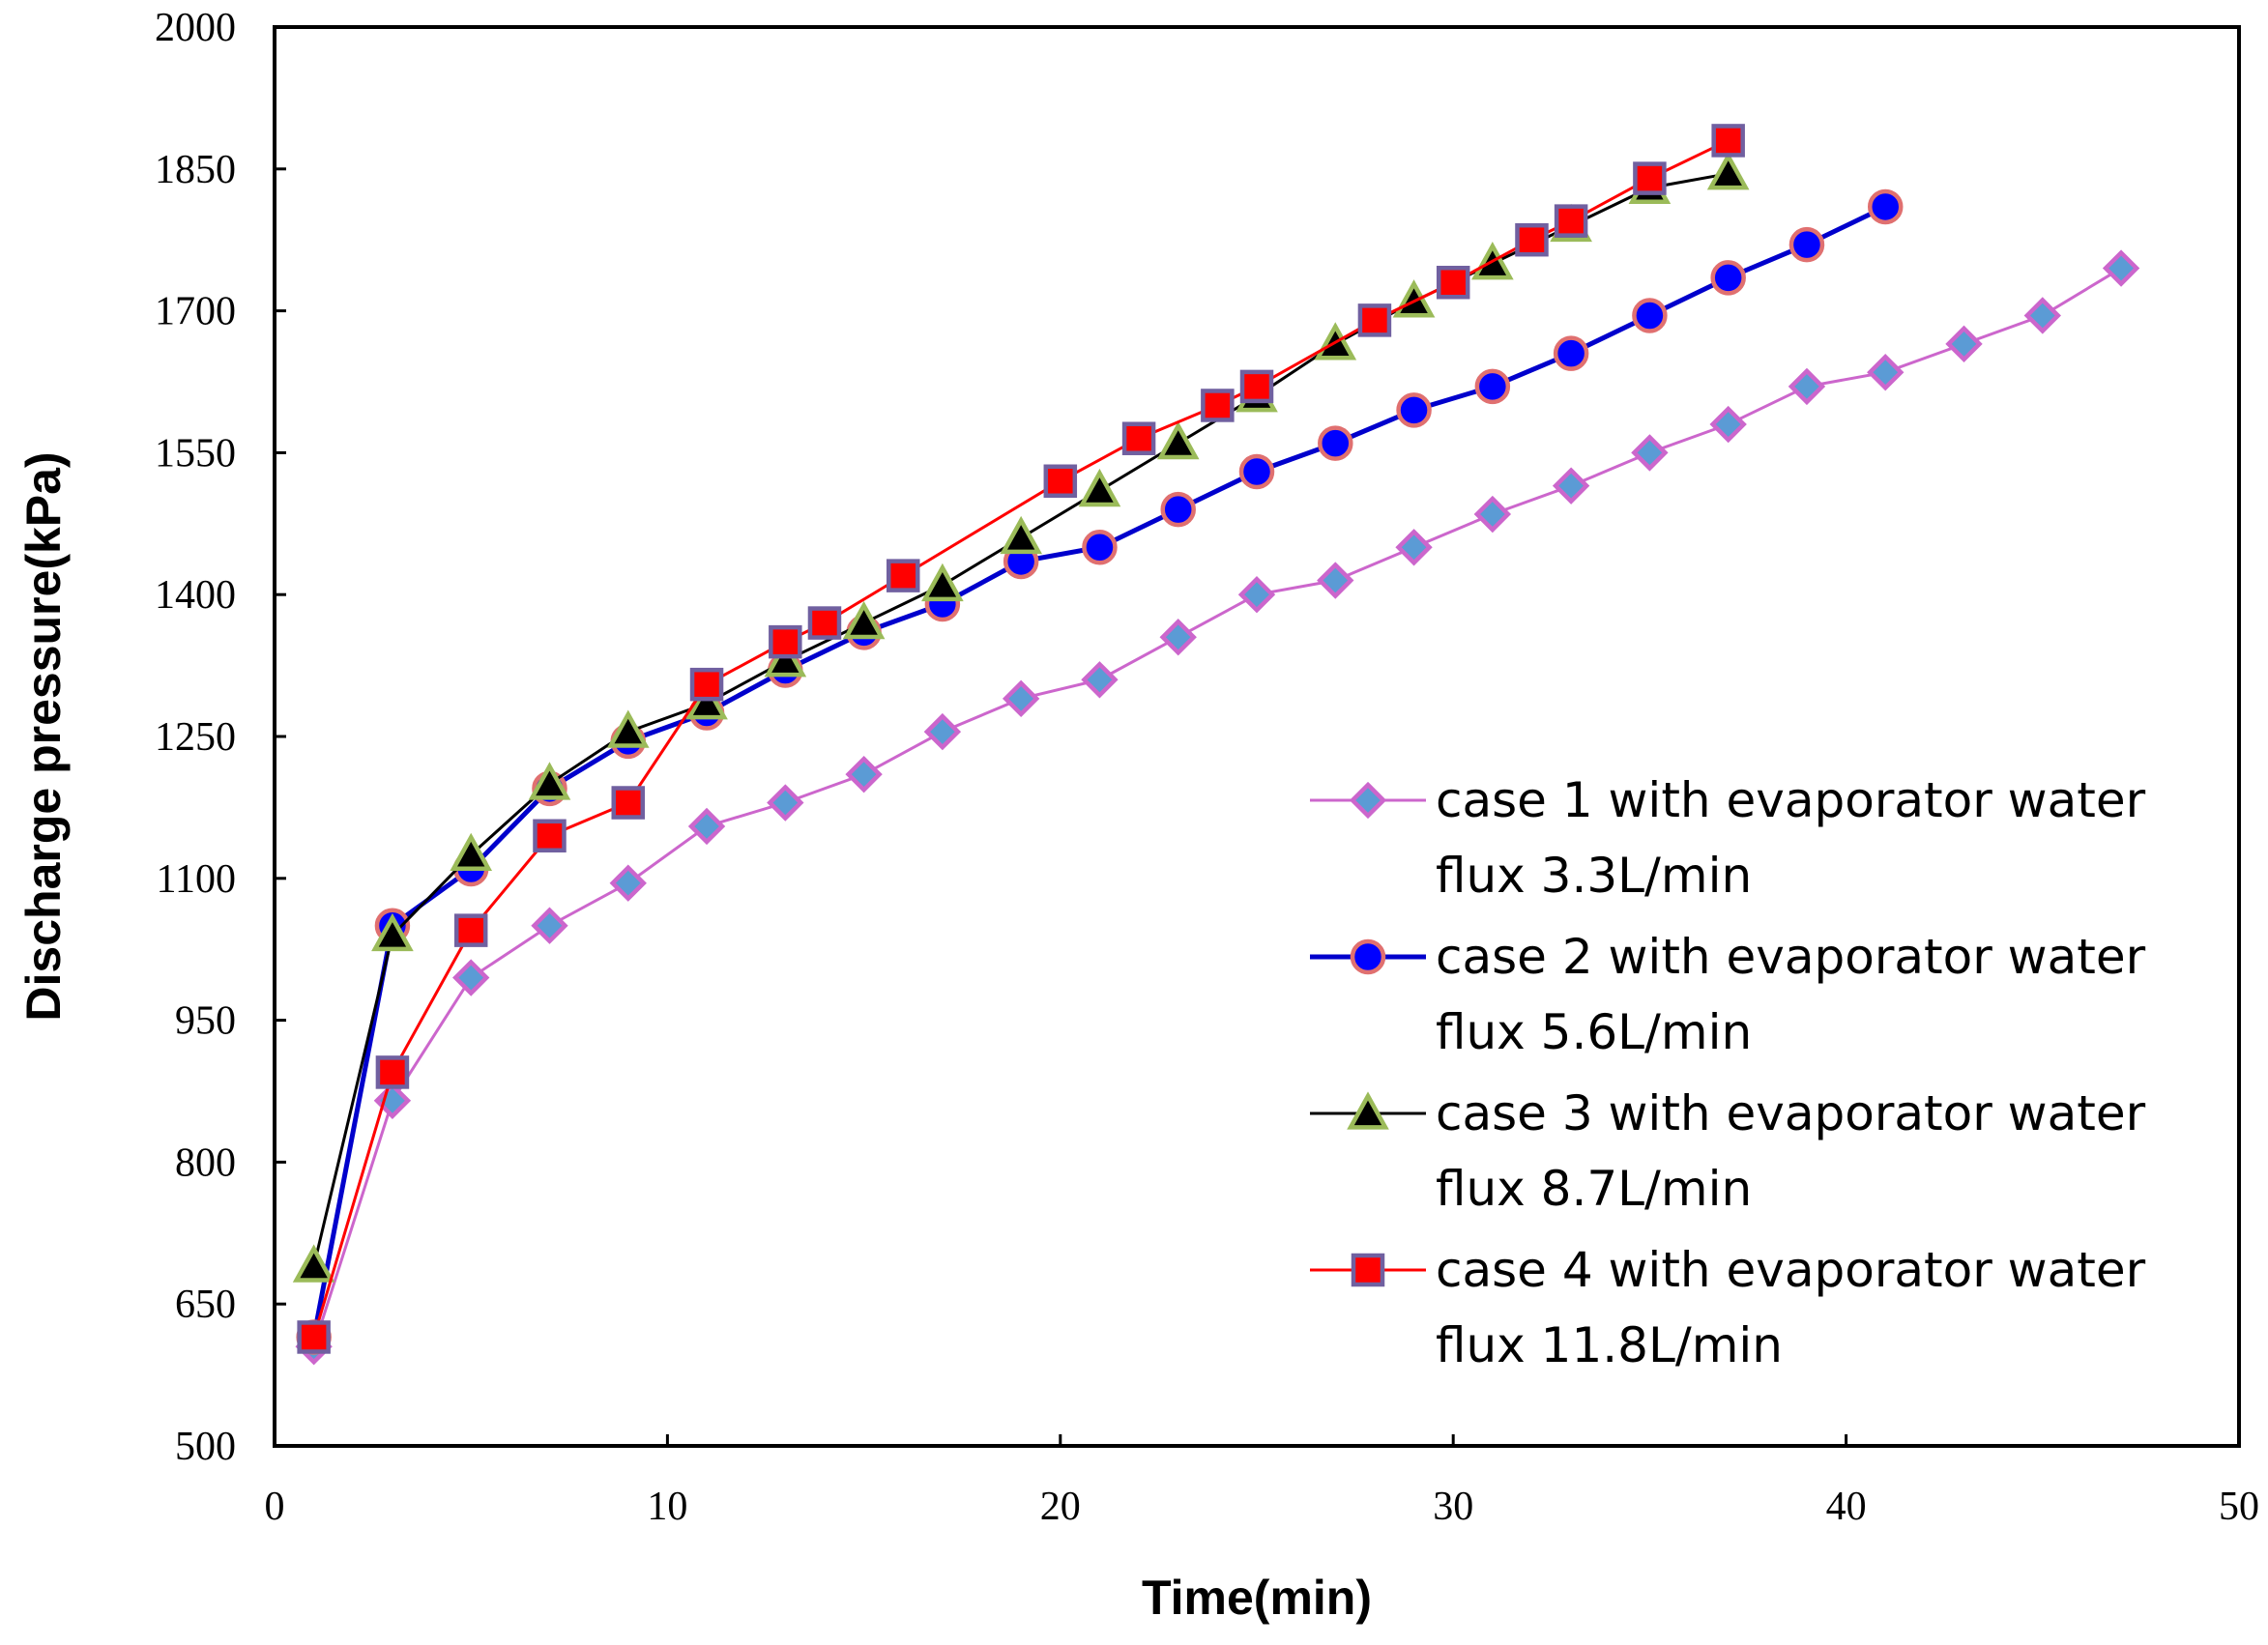 Image resolution: width=2268 pixels, height=1645 pixels. I want to click on x-tick-label: 0, so click(275, 1507).